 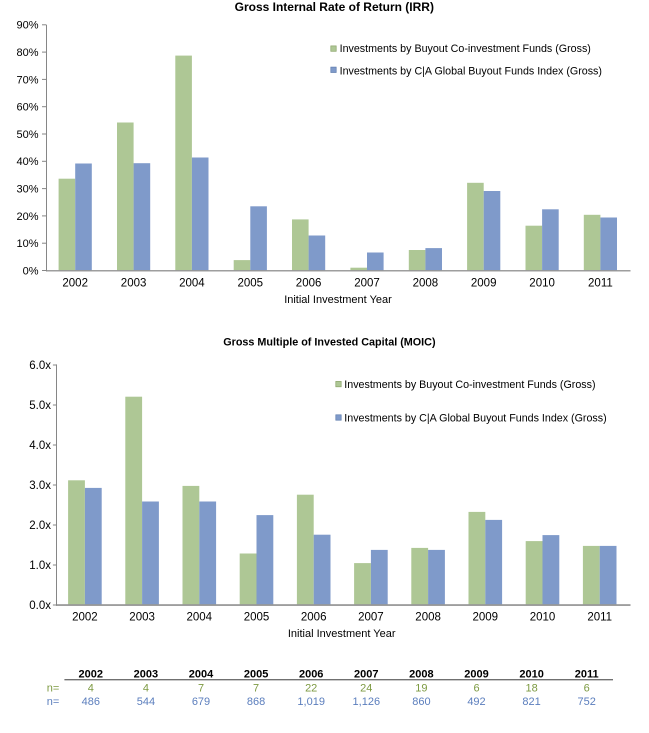 I want to click on svg-text: 40%, so click(x=27, y=162).